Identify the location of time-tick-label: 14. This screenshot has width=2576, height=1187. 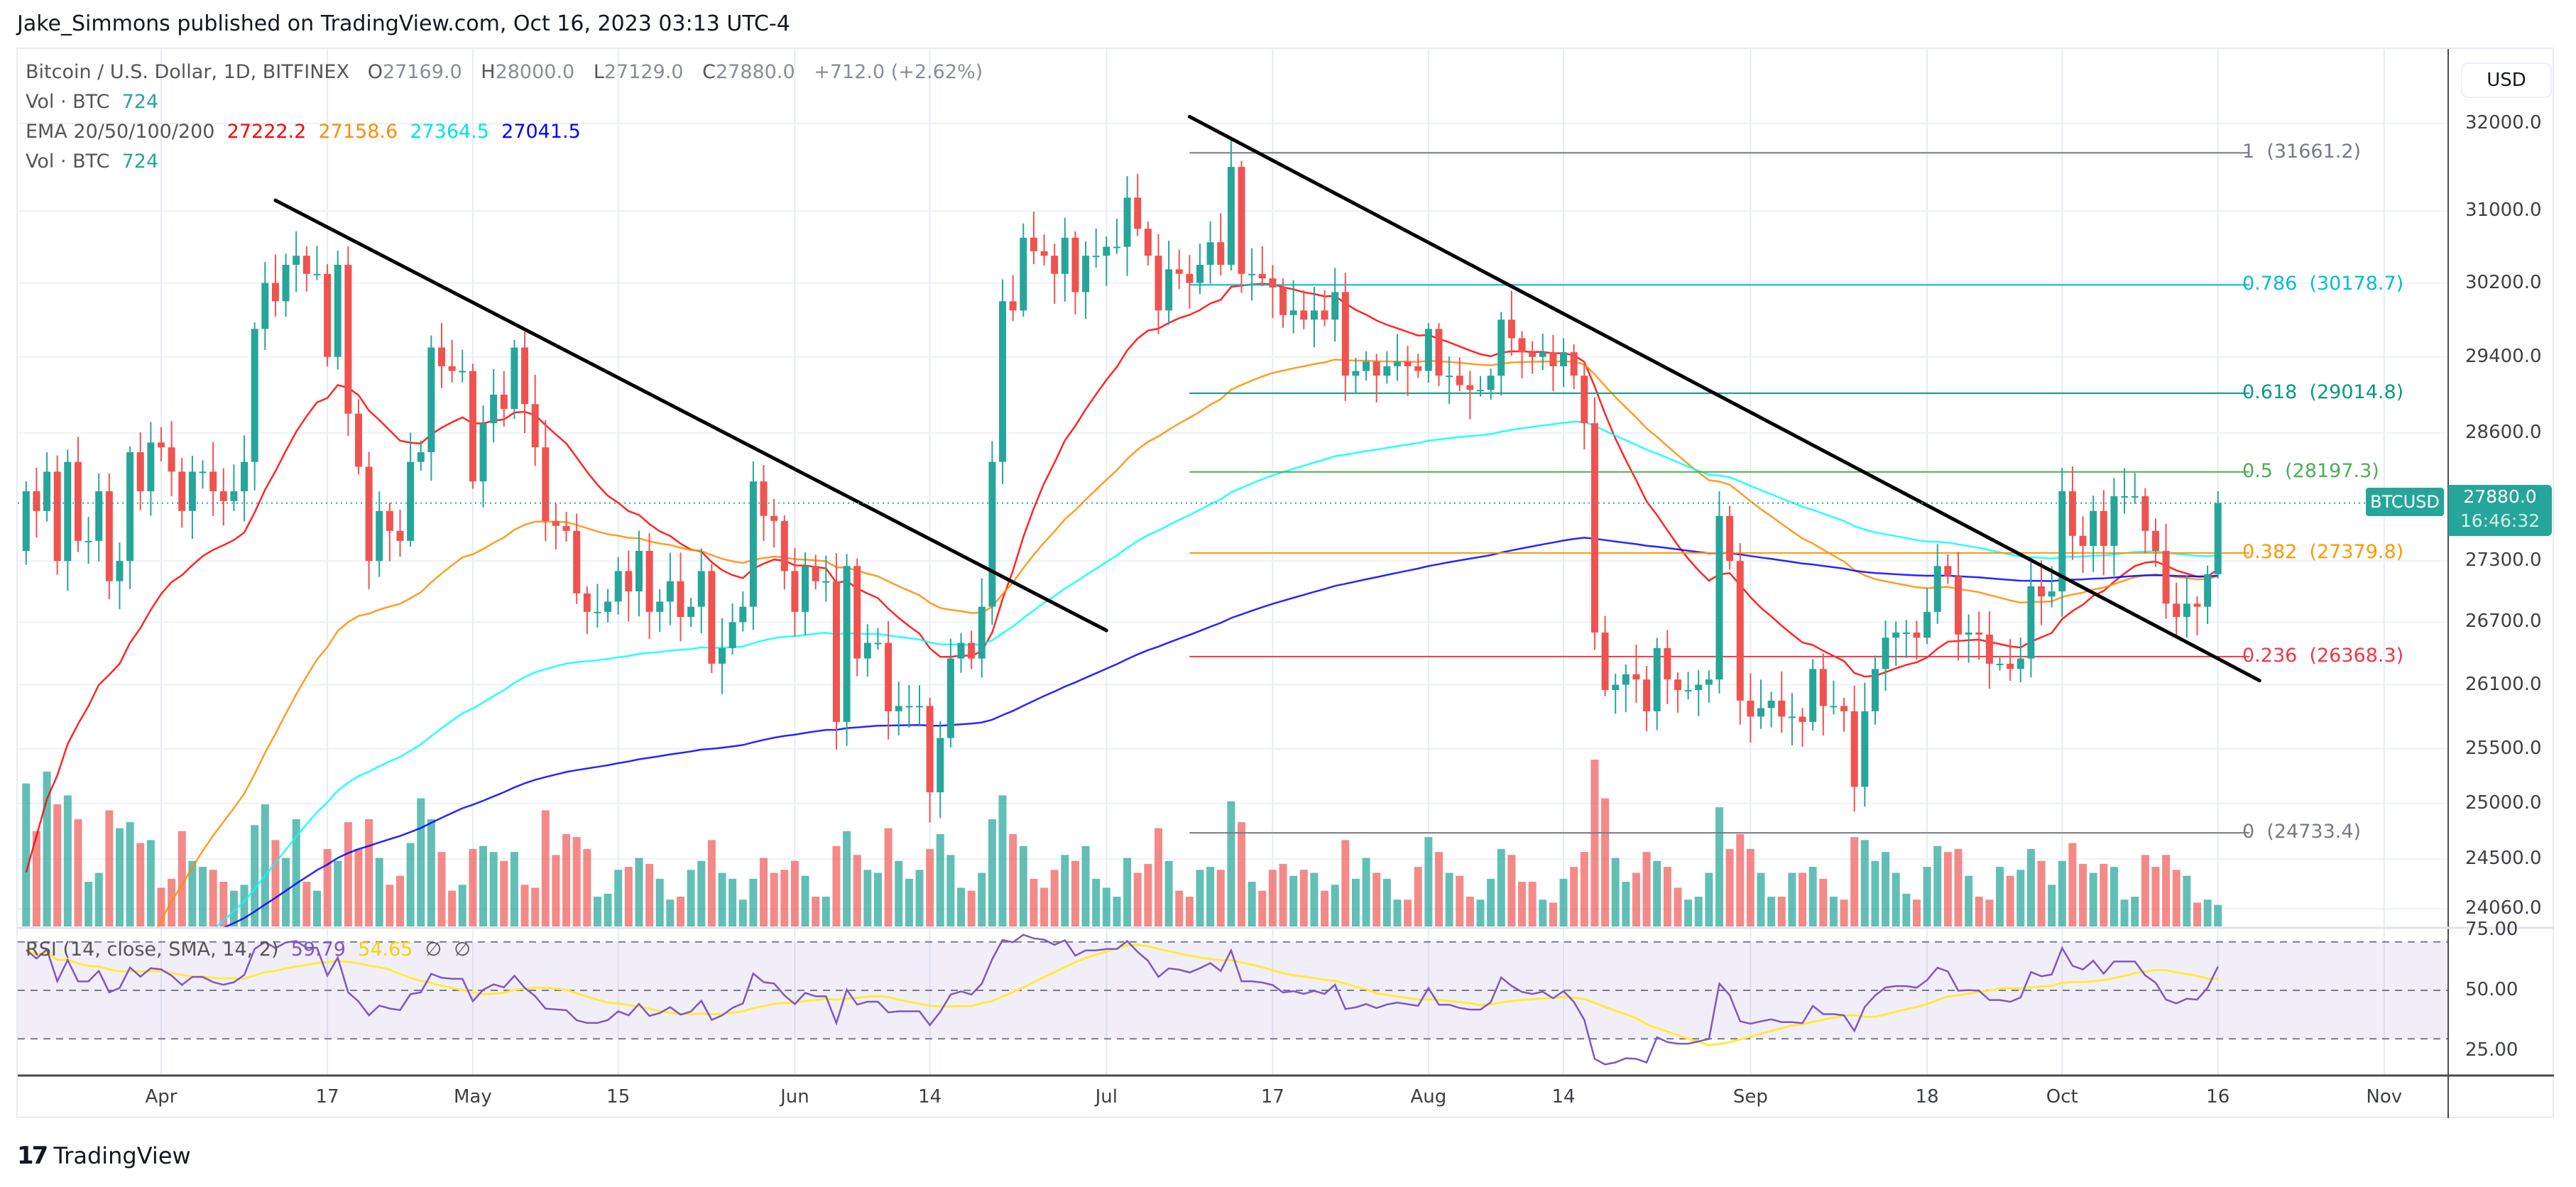
(930, 1096).